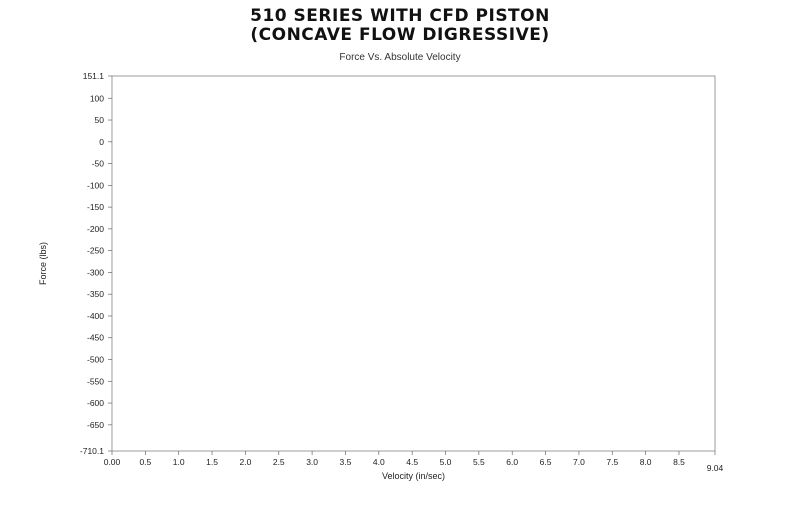 Image resolution: width=800 pixels, height=525 pixels. I want to click on x-tick-label: 5.5, so click(479, 462).